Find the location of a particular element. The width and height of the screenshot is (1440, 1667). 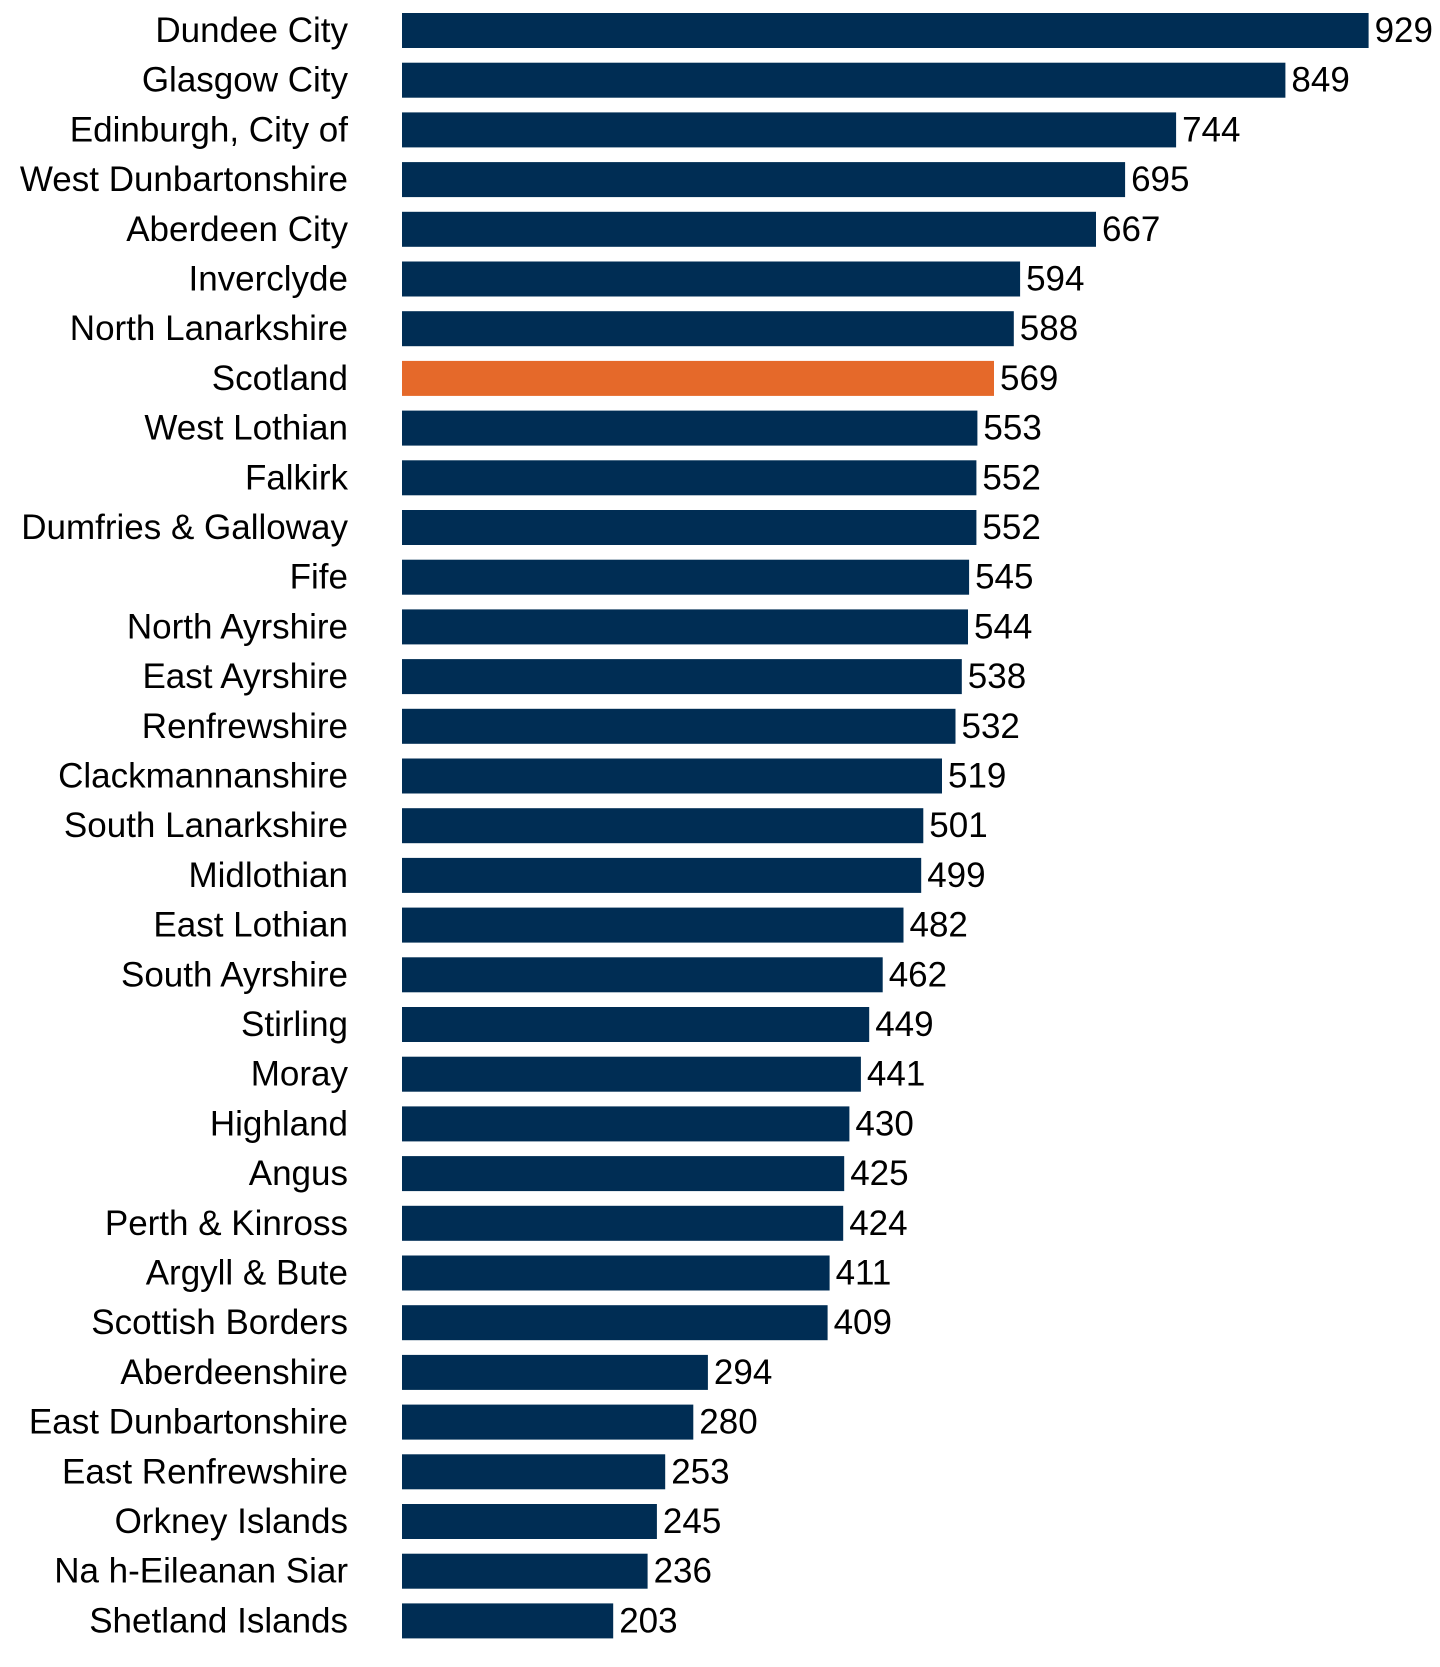

category-label-north-lanarkshire: North Lanarkshire is located at coordinates (209, 328).